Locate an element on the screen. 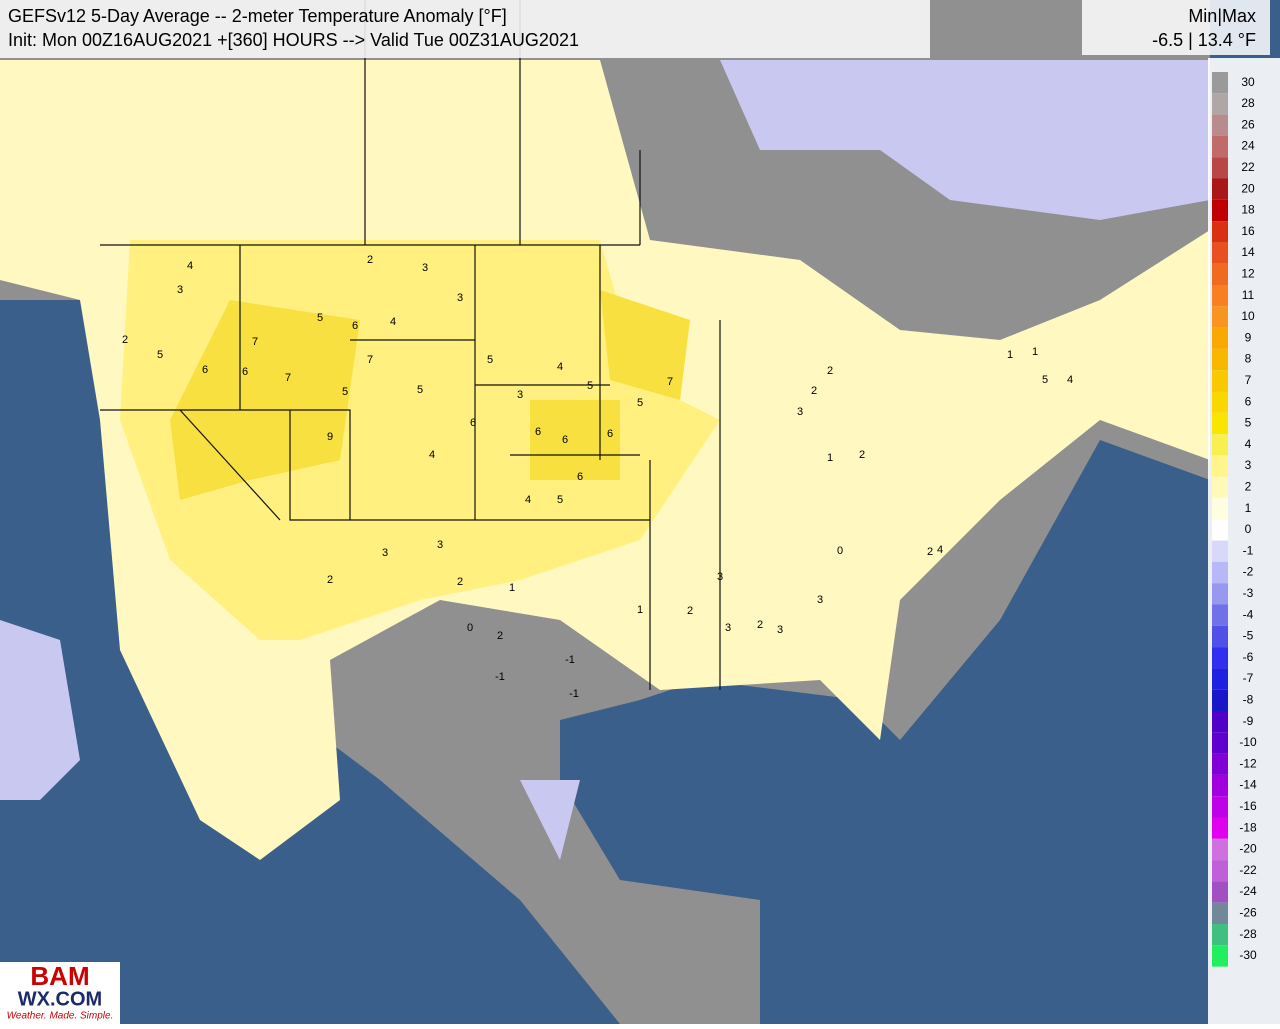  colorbar-label: -7 is located at coordinates (1248, 678).